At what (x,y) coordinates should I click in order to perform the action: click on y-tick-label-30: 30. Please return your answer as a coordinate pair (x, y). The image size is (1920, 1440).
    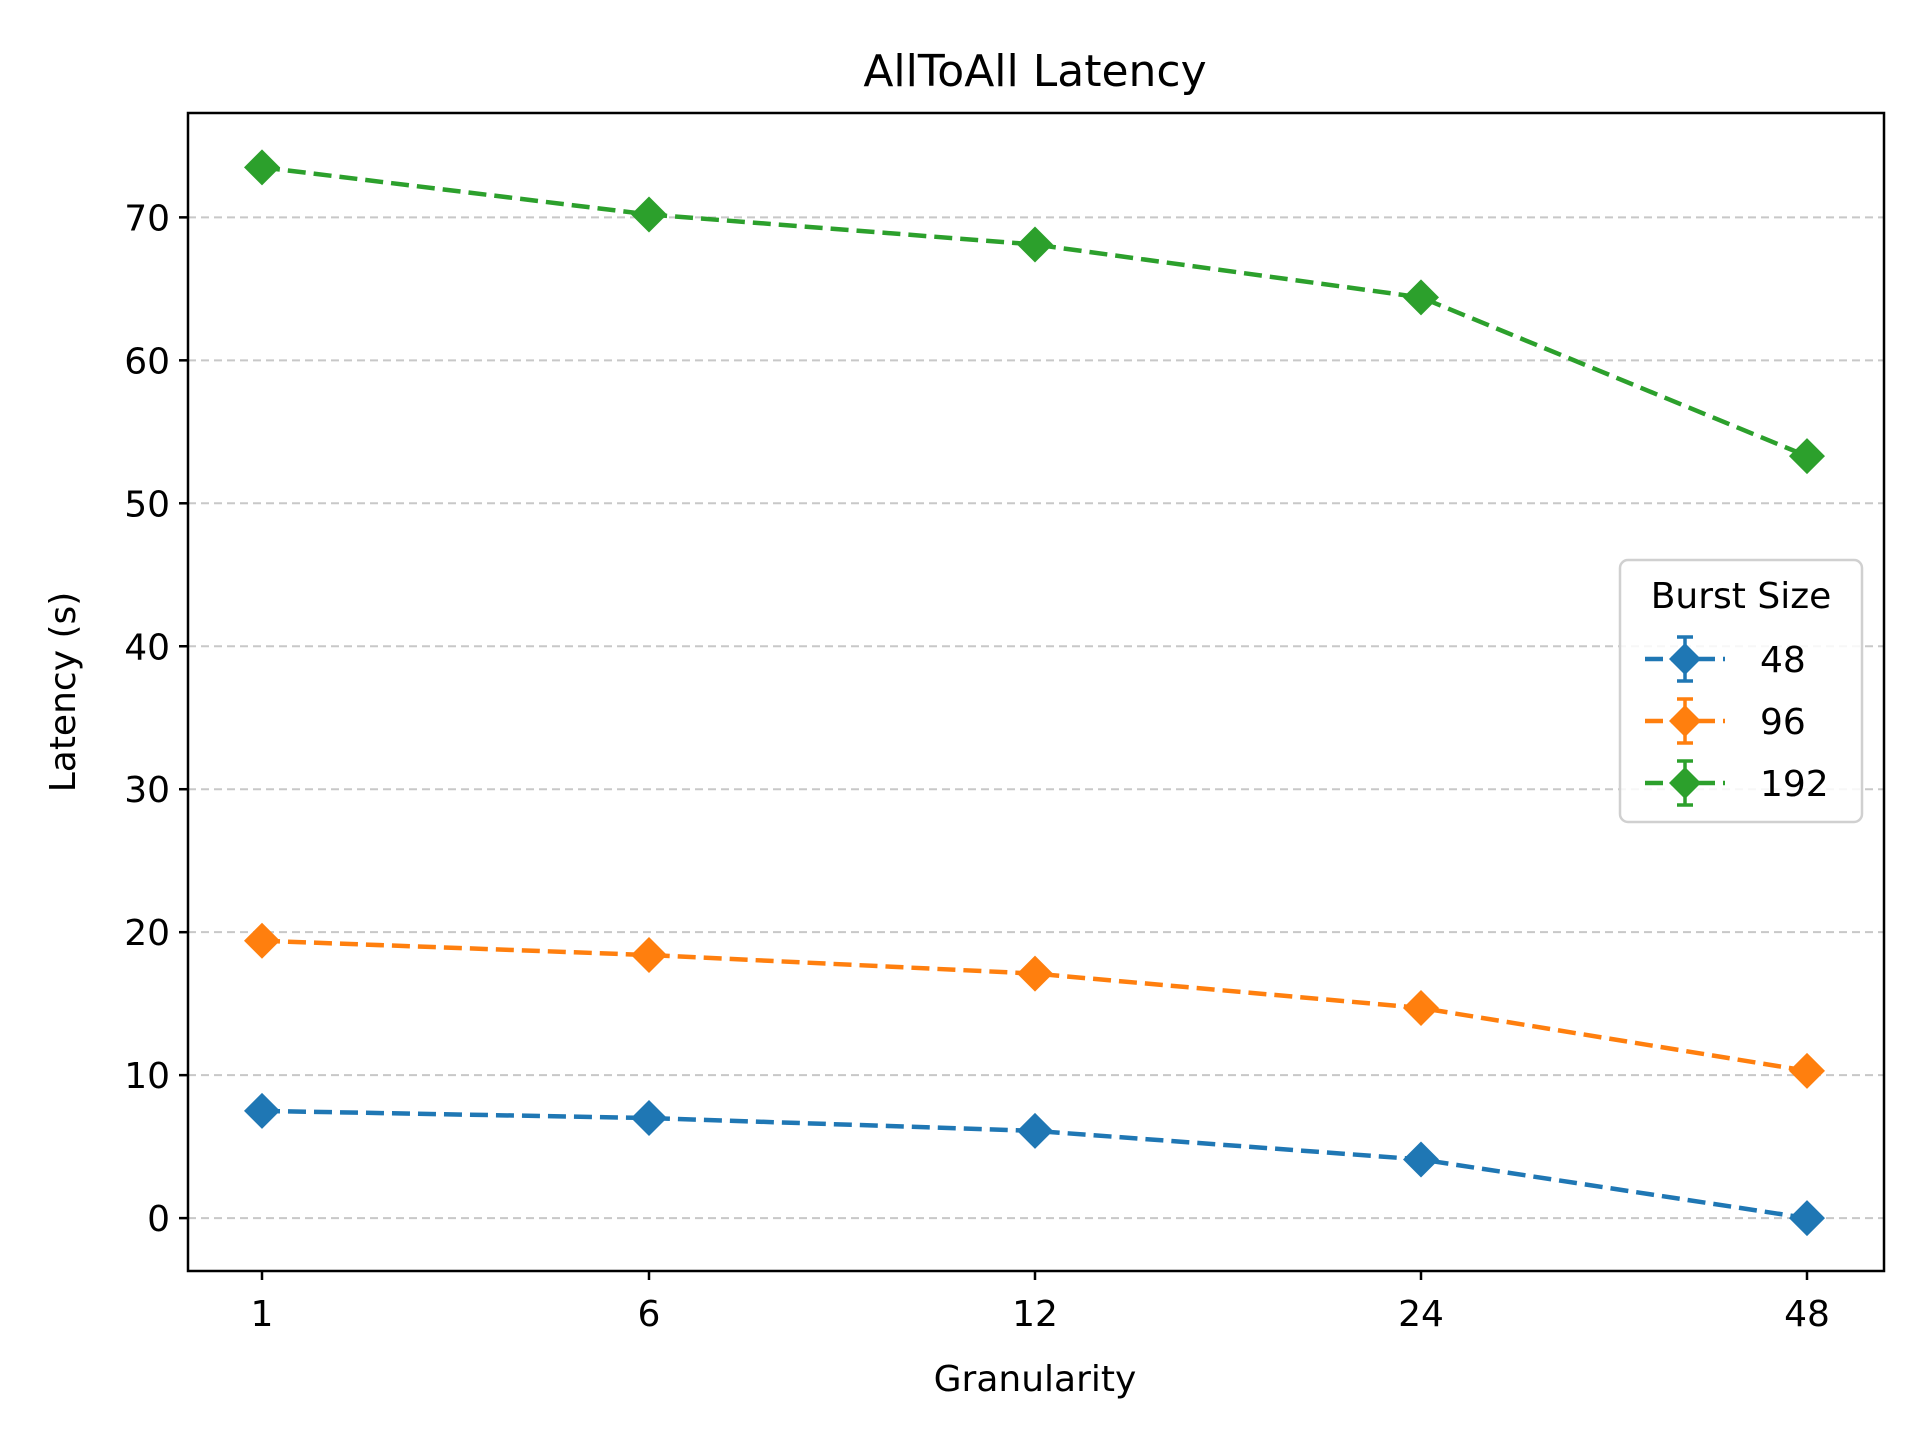
    Looking at the image, I should click on (147, 790).